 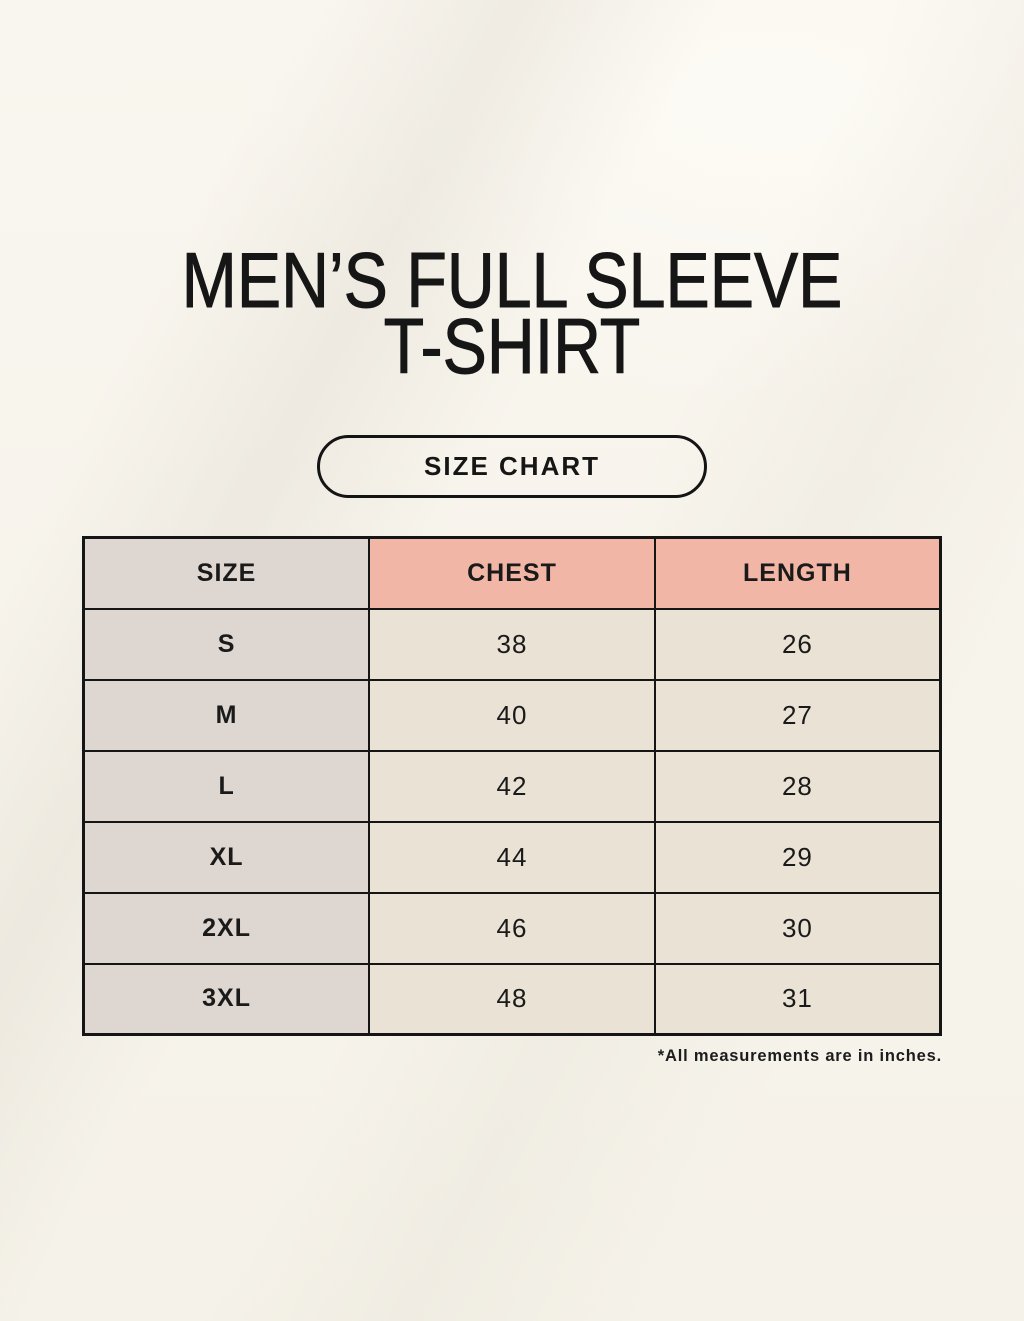 I want to click on length-value: 30, so click(x=797, y=928).